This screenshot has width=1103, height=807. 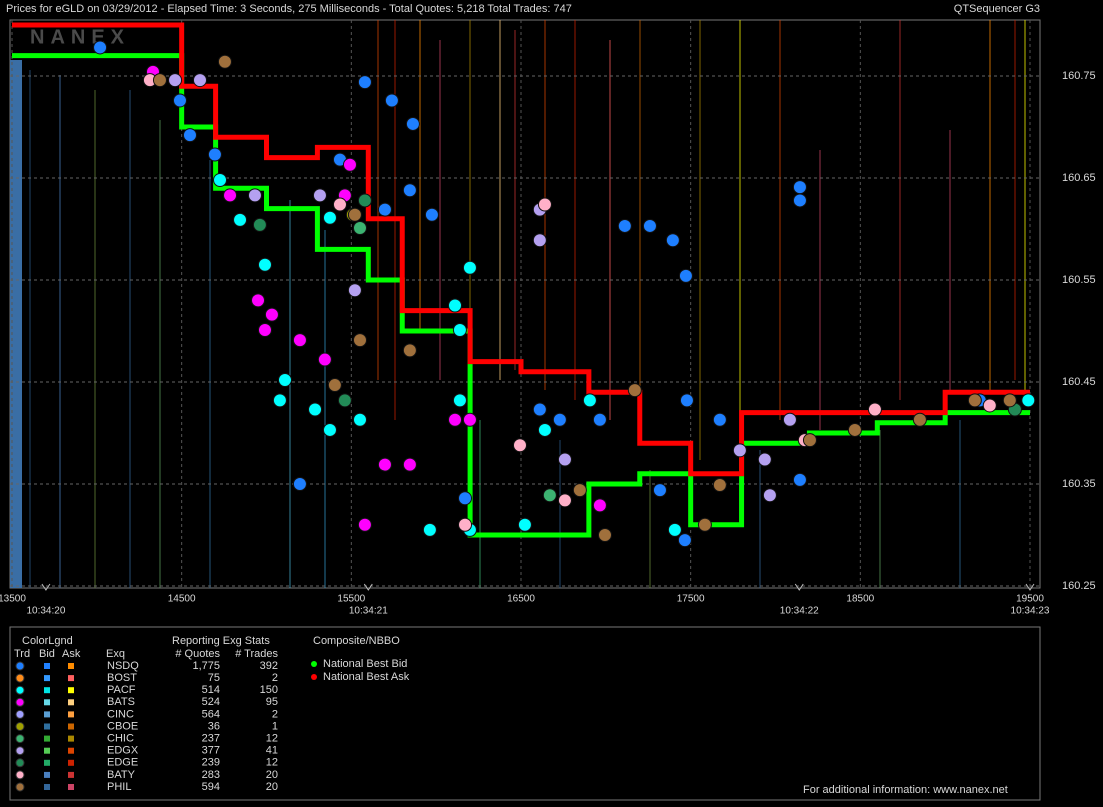 What do you see at coordinates (1079, 76) in the screenshot?
I see `y-tick-label: 160.75` at bounding box center [1079, 76].